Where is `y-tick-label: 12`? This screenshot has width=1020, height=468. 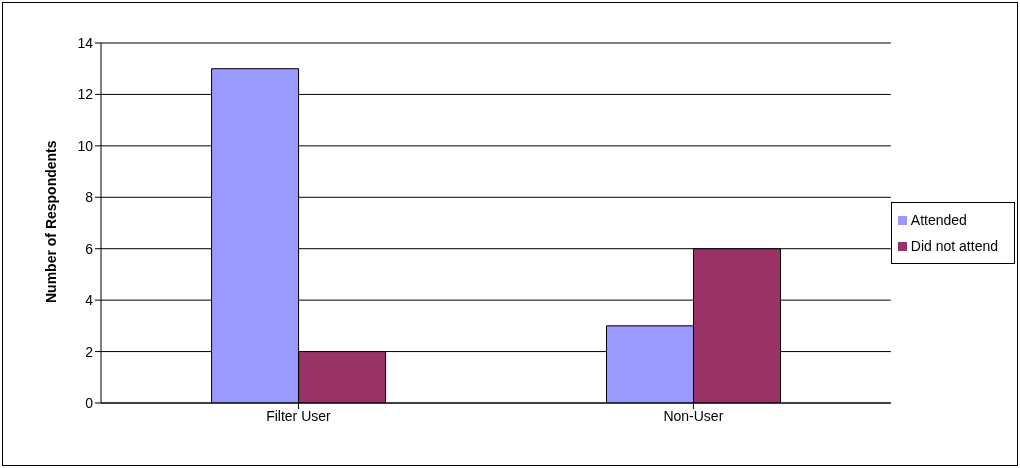
y-tick-label: 12 is located at coordinates (85, 94).